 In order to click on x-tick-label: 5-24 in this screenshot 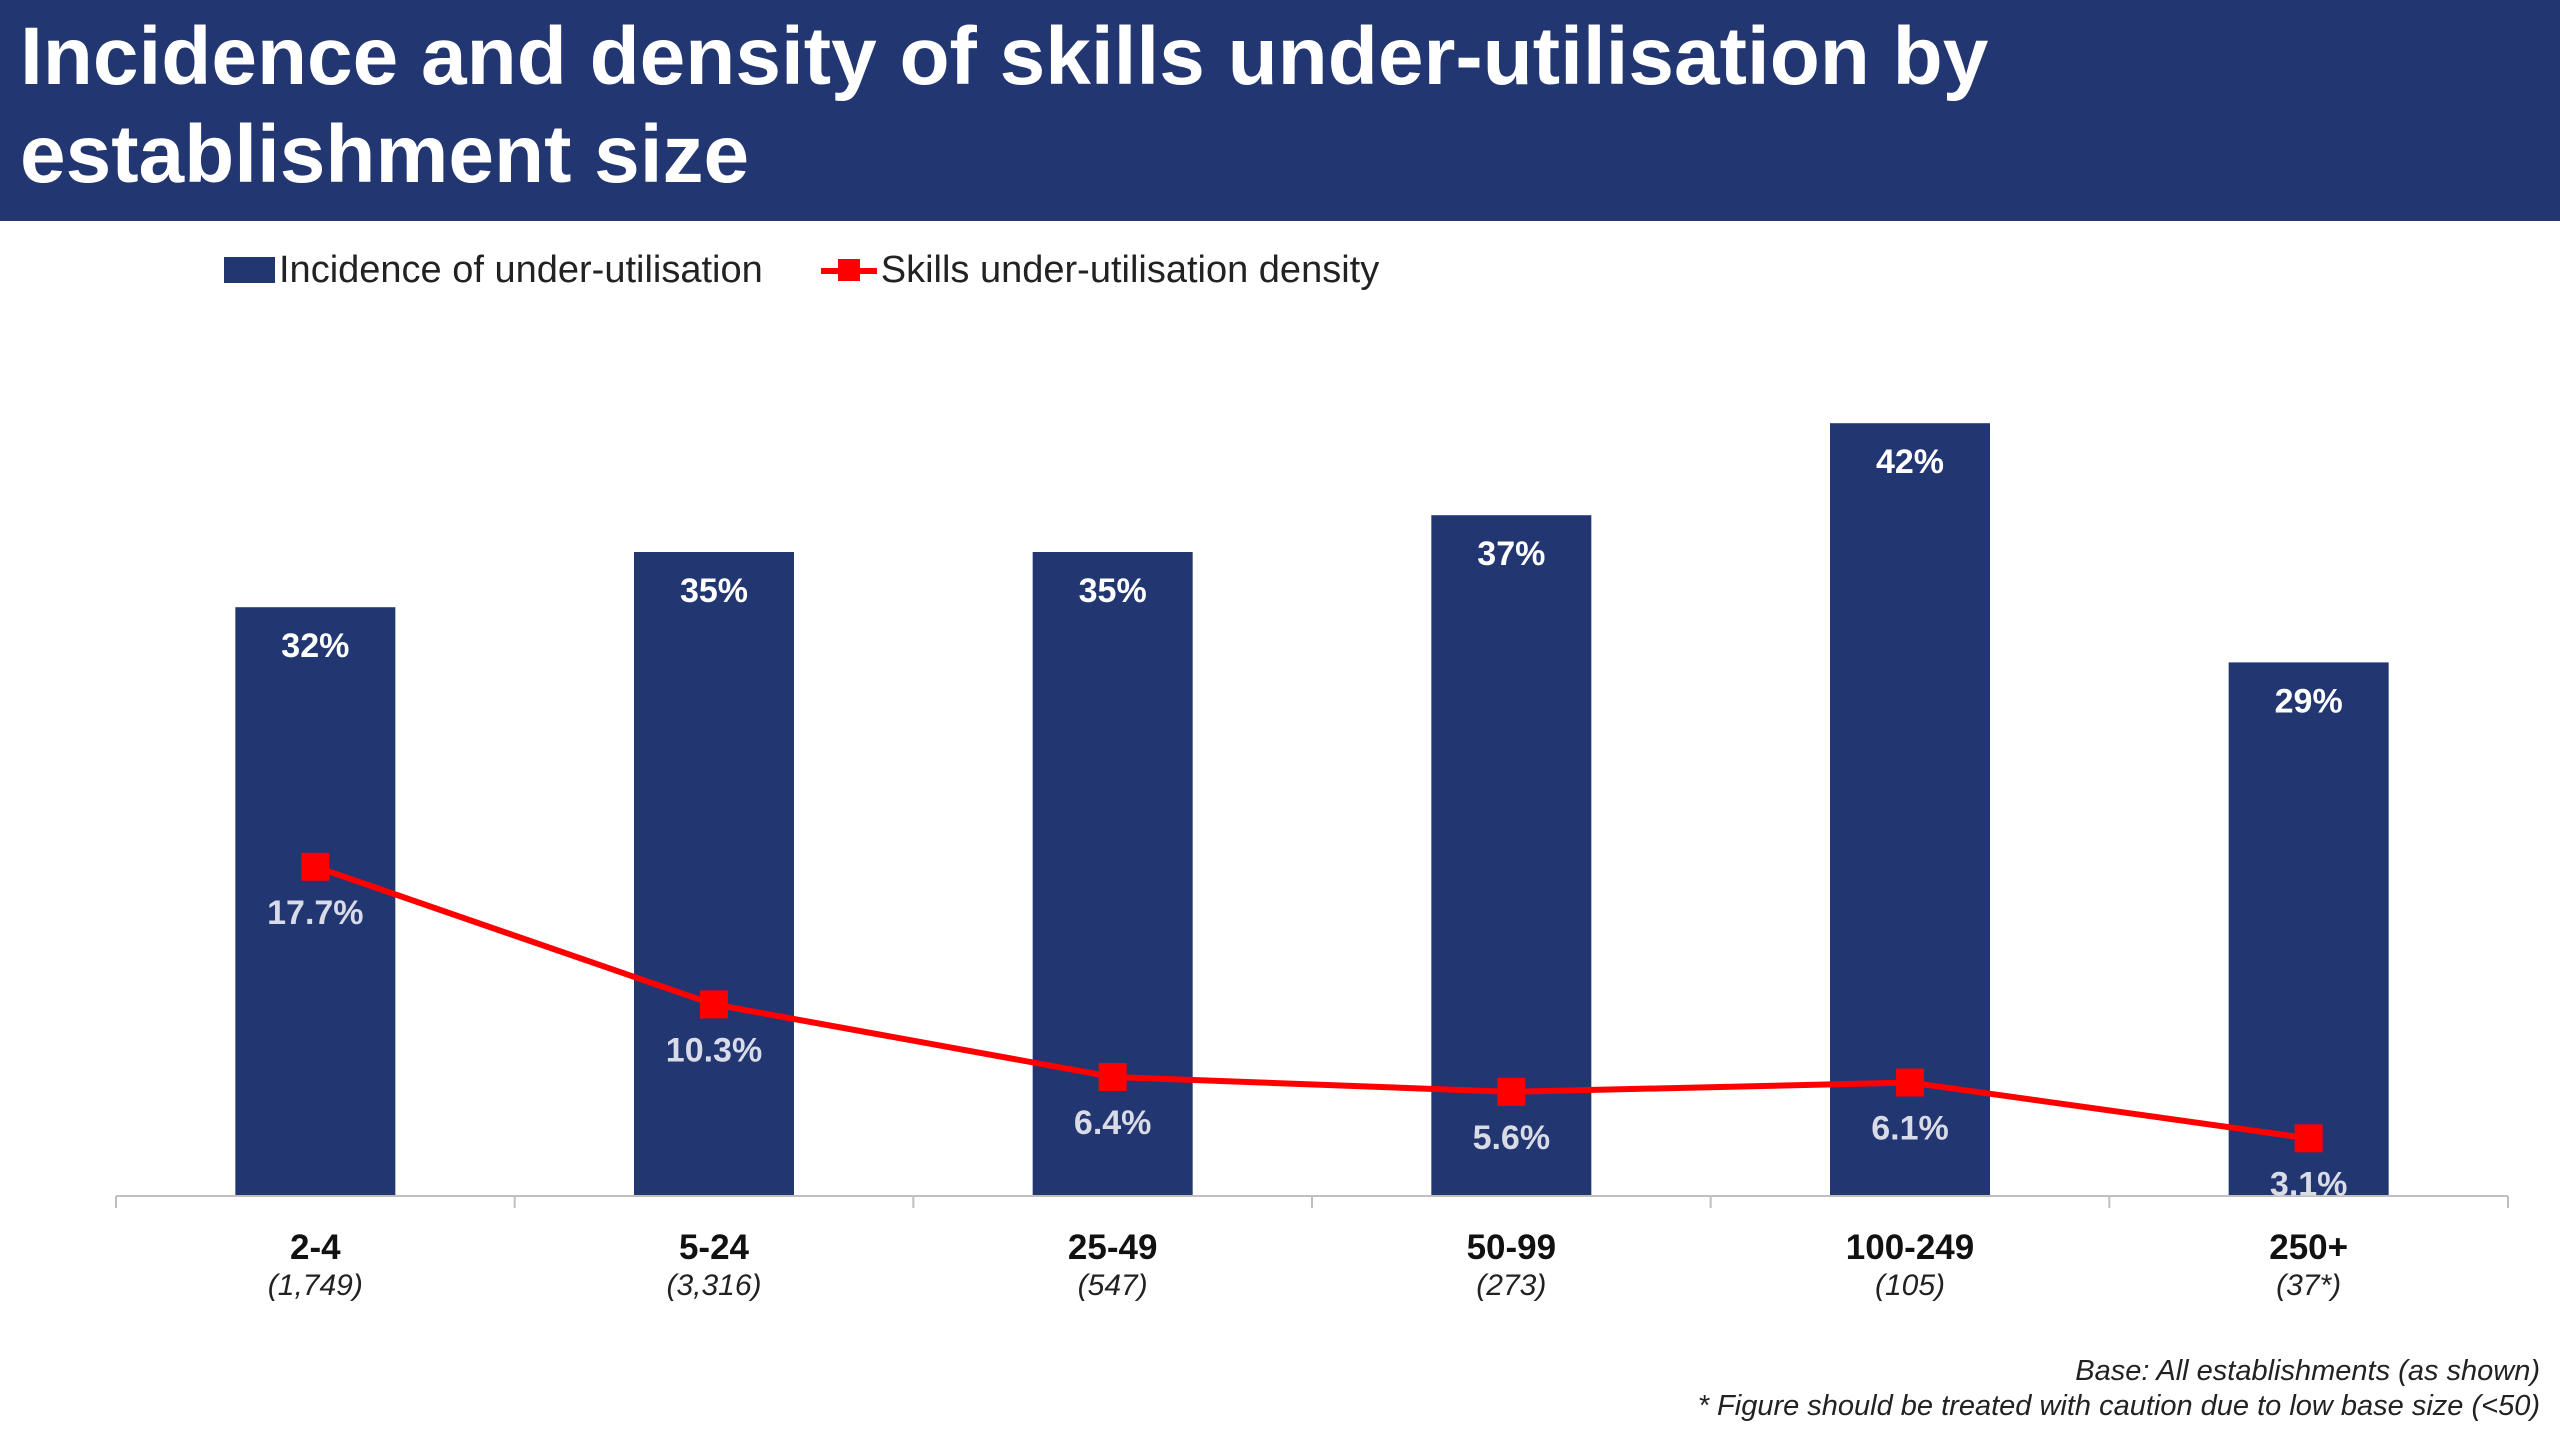, I will do `click(714, 1247)`.